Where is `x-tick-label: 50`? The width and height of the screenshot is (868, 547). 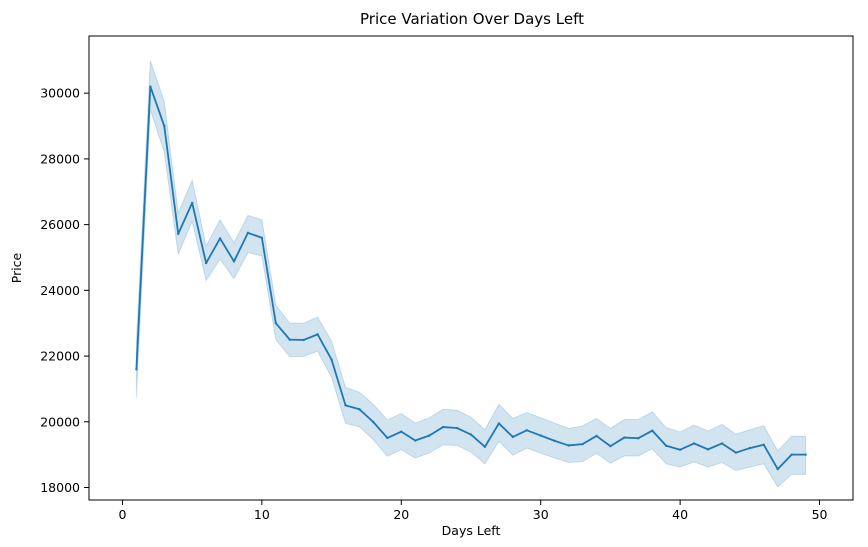
x-tick-label: 50 is located at coordinates (820, 514).